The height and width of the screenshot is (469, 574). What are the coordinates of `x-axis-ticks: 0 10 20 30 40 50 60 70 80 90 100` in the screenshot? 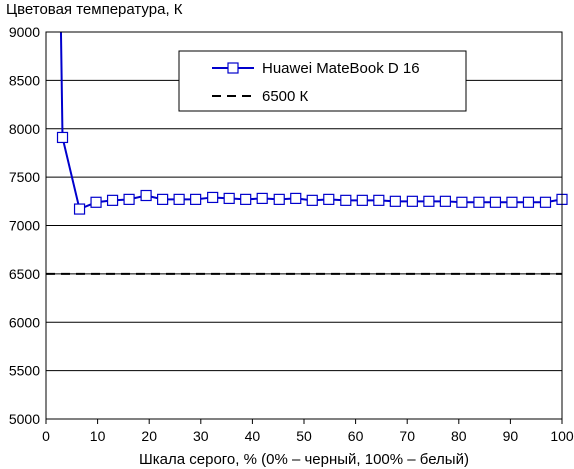 It's located at (308, 431).